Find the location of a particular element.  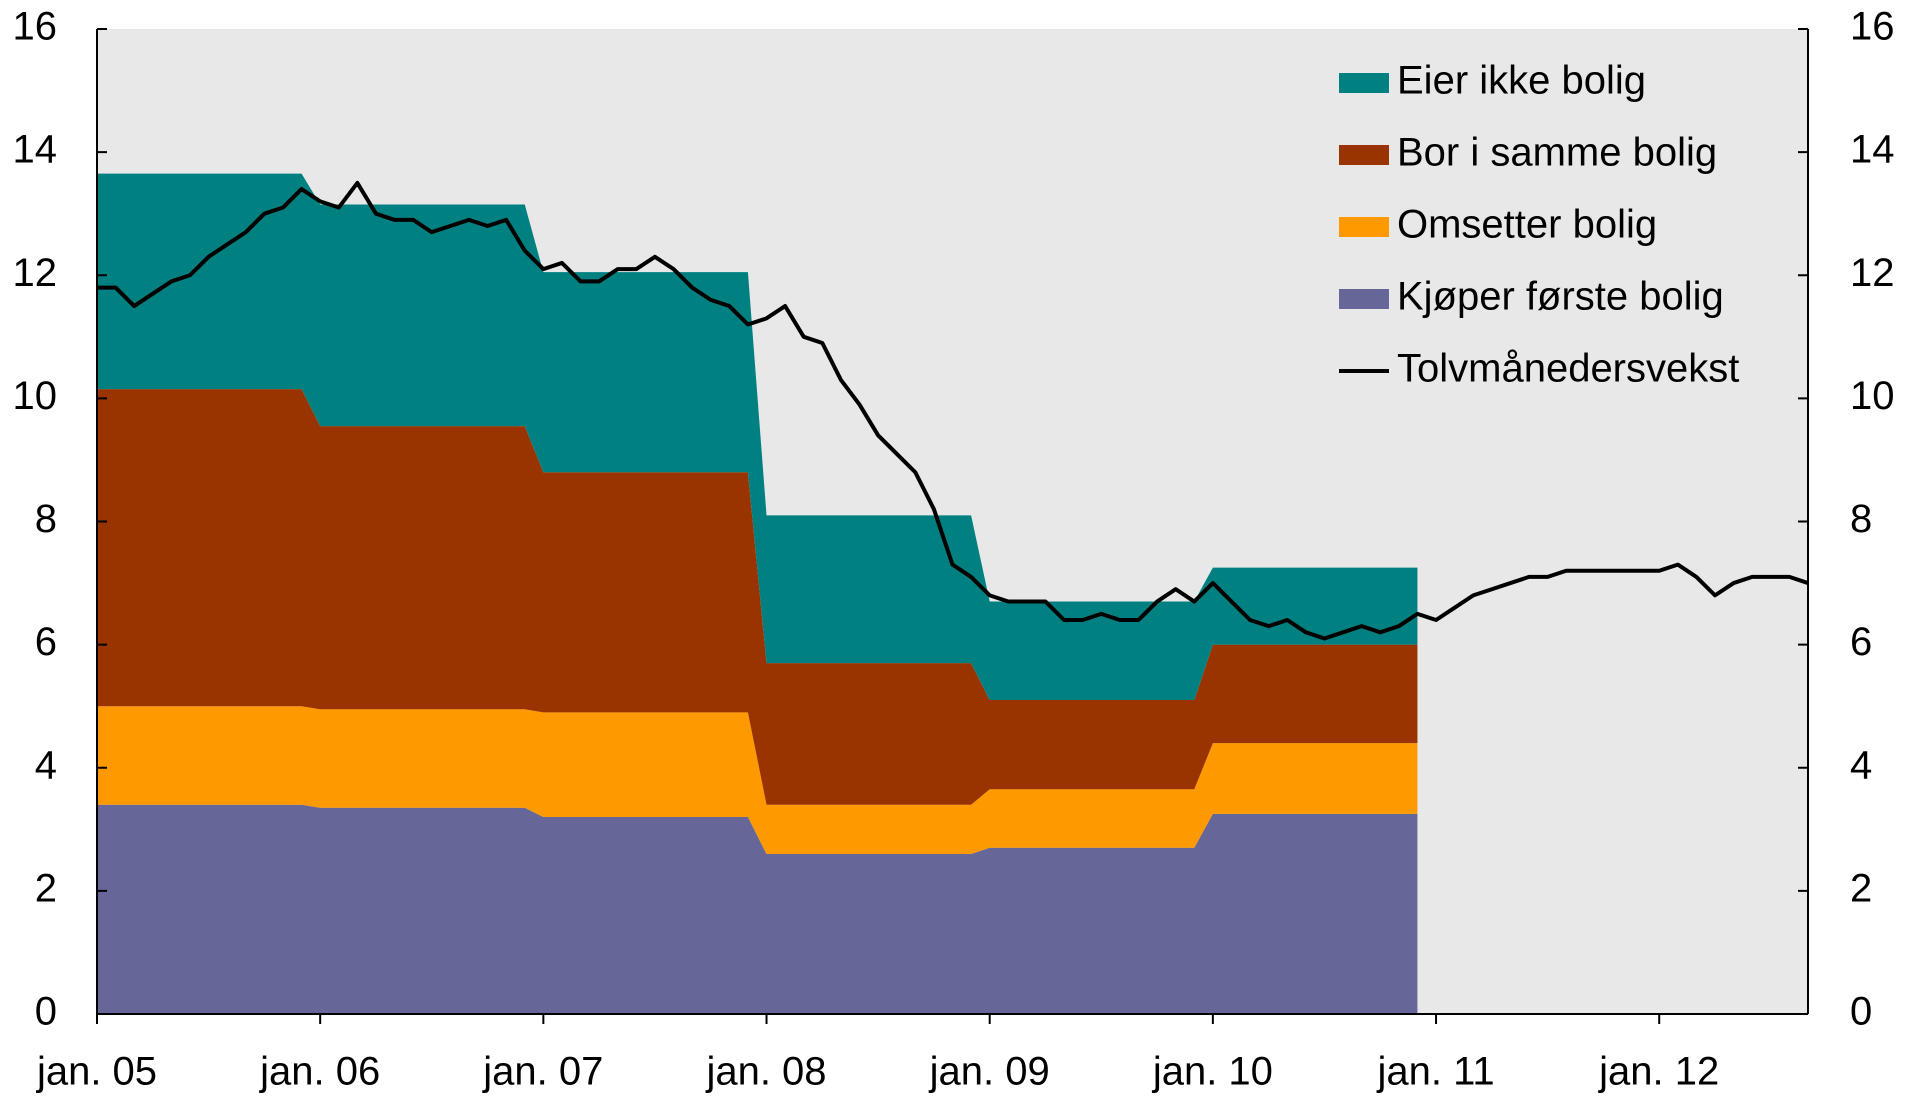

x-tick-label: jan. 06 is located at coordinates (319, 1072).